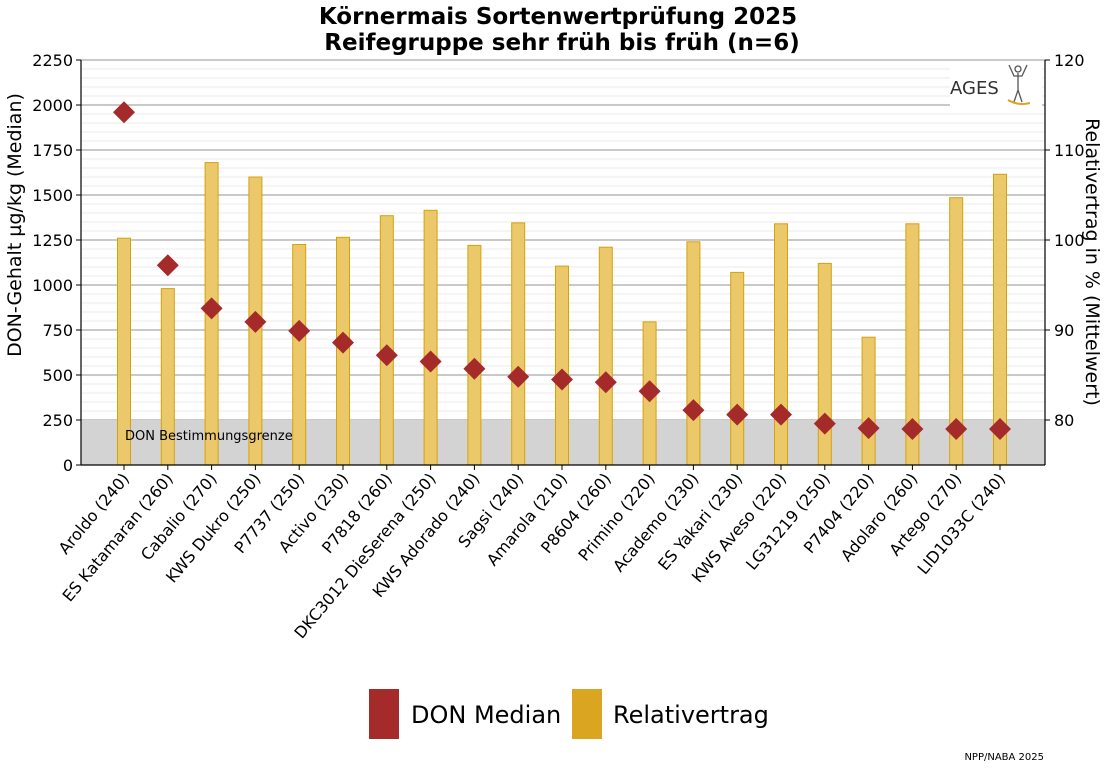 The height and width of the screenshot is (768, 1110). What do you see at coordinates (1069, 240) in the screenshot?
I see `y-right-tick-label: 100` at bounding box center [1069, 240].